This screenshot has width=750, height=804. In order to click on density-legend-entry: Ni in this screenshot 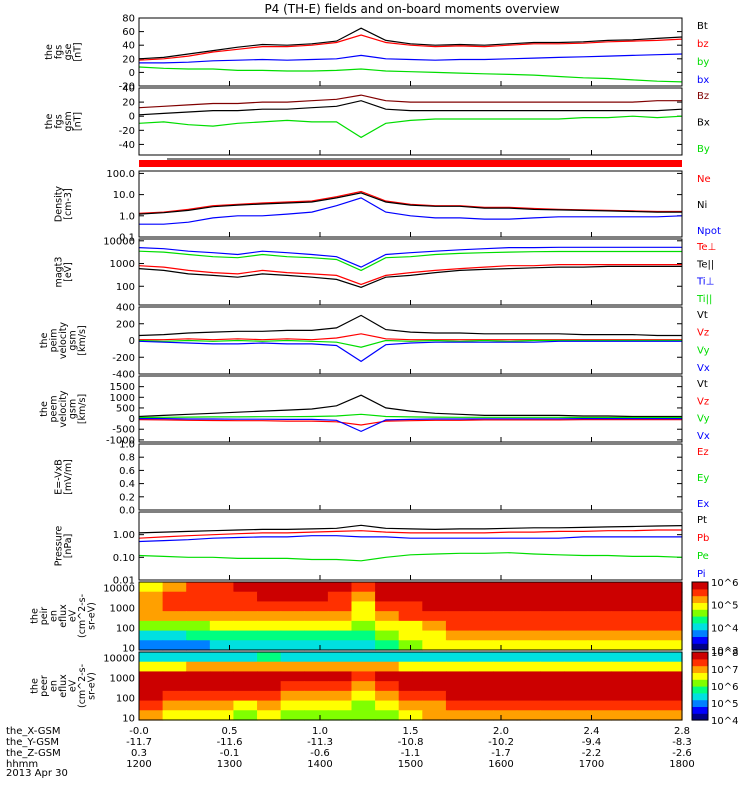, I will do `click(702, 205)`.